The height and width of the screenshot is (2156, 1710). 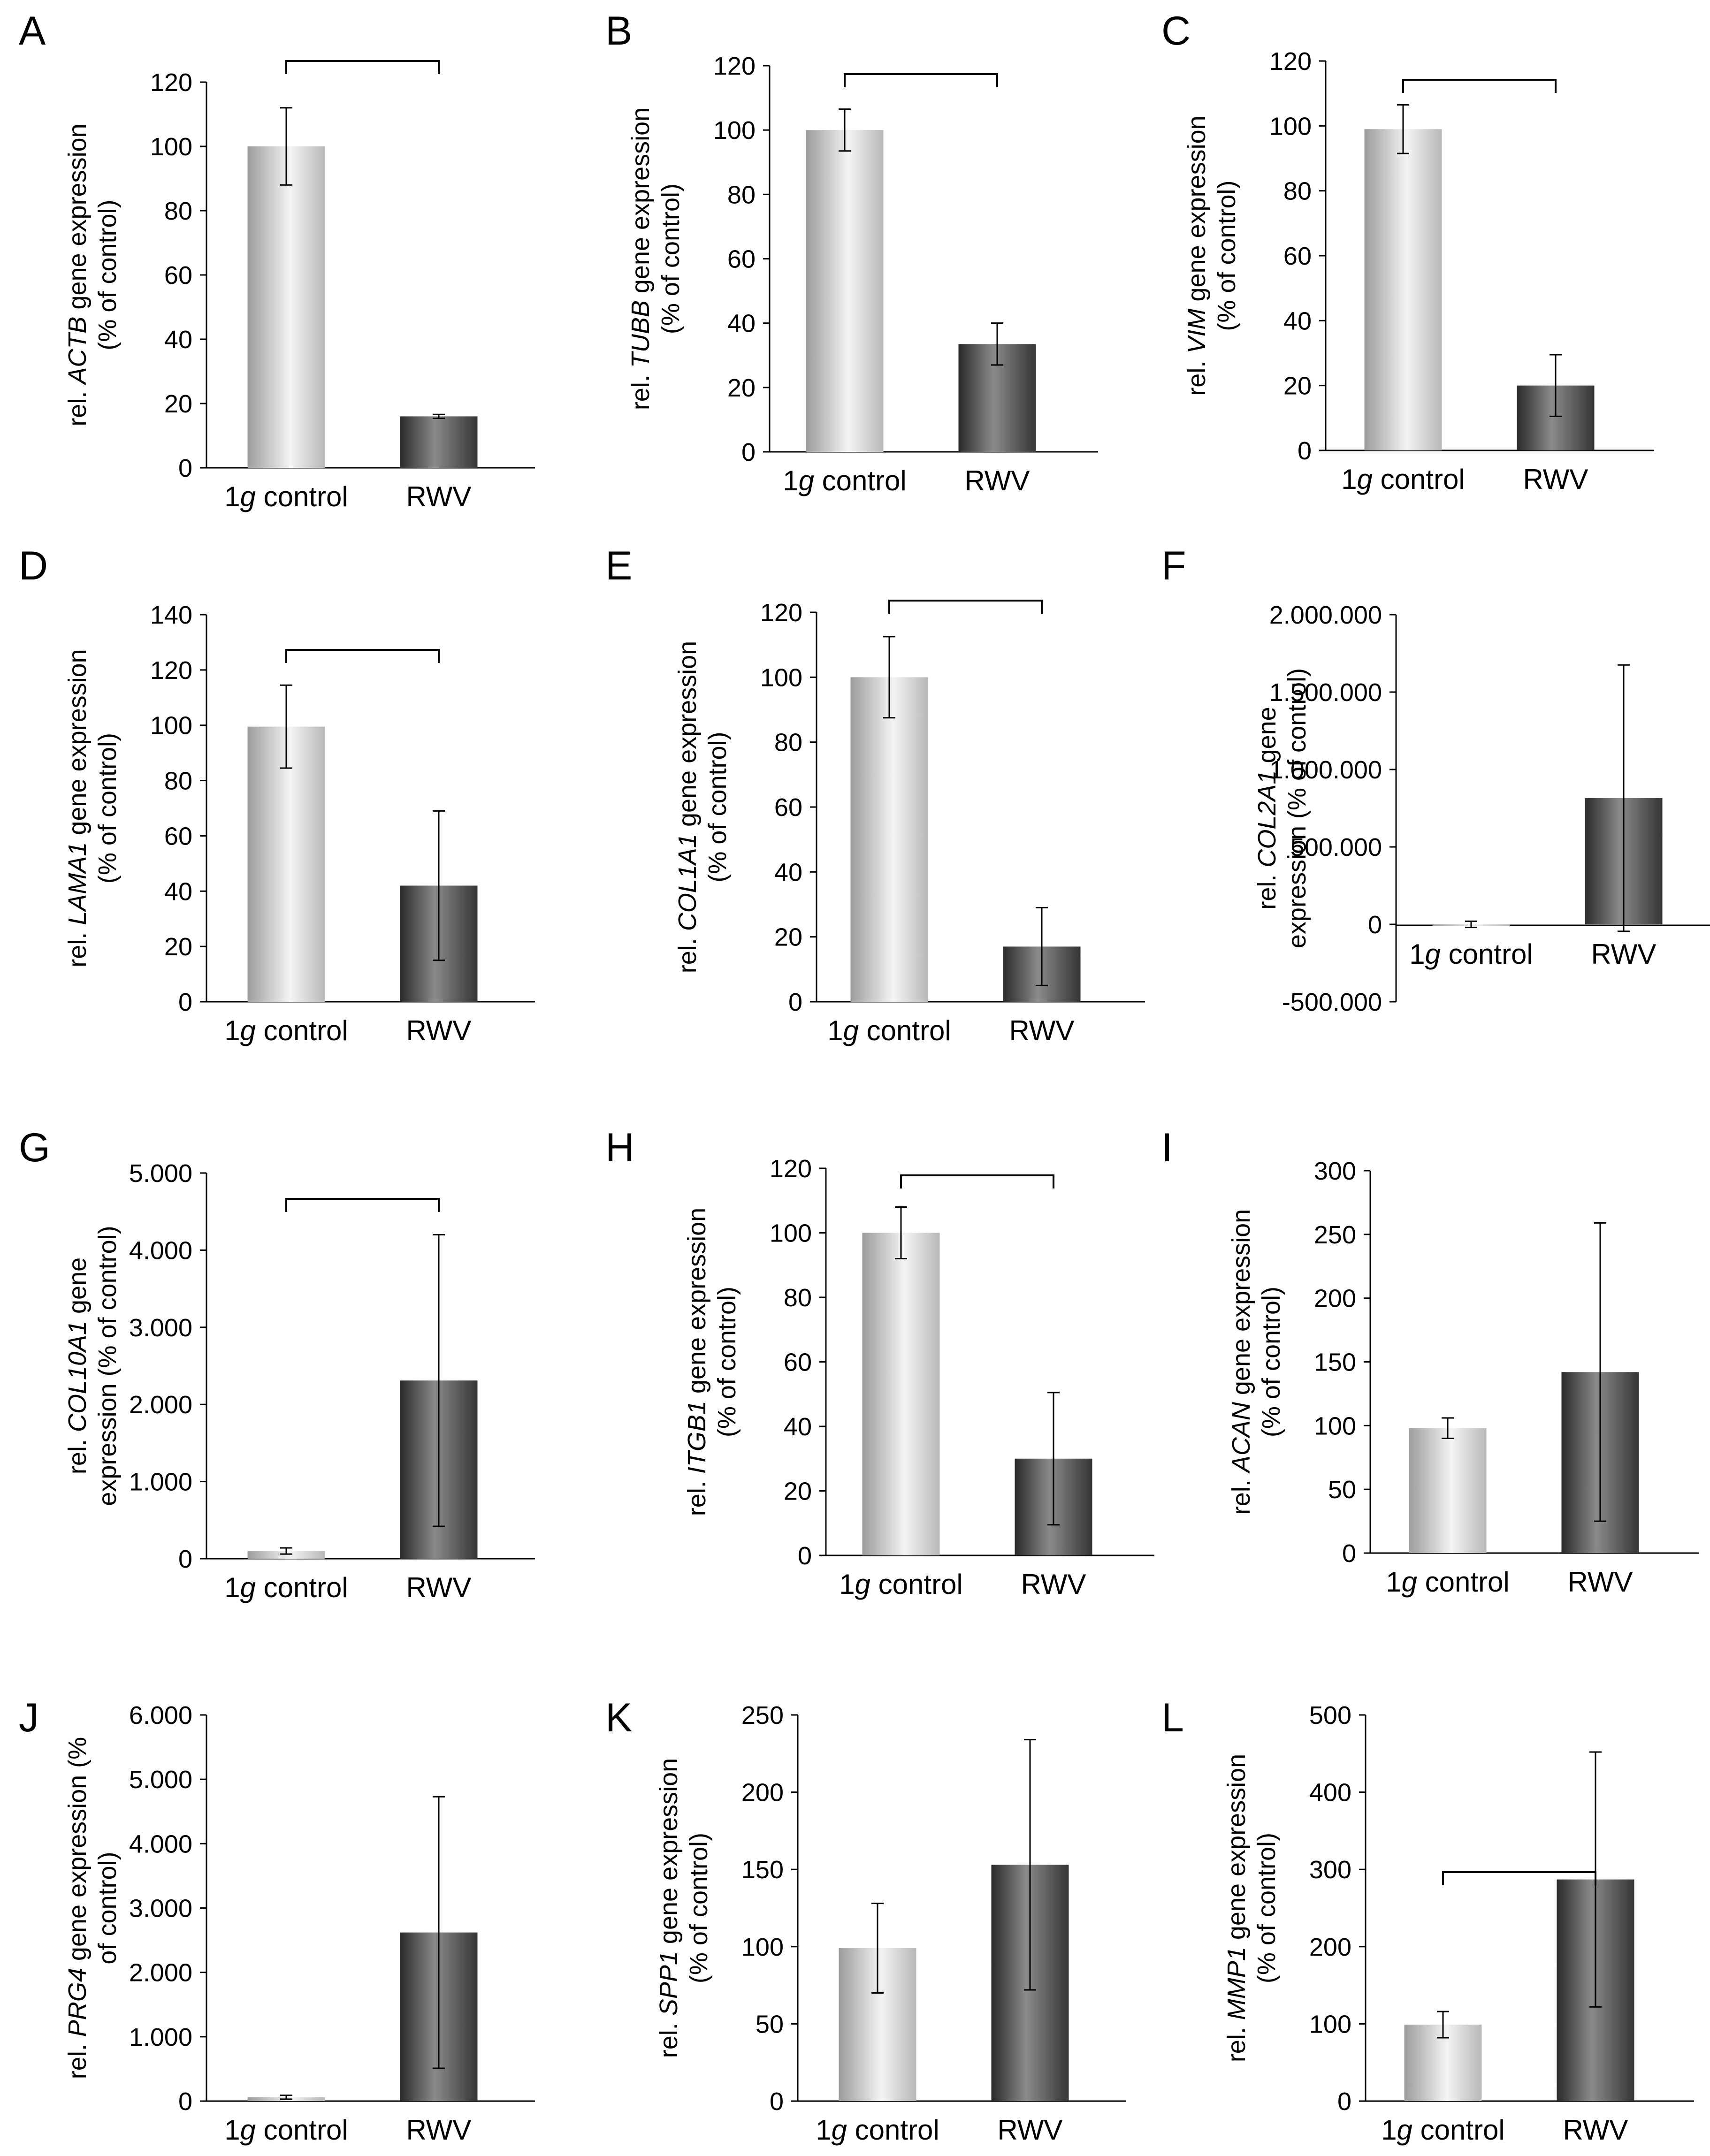 What do you see at coordinates (1325, 693) in the screenshot?
I see `y-tick-label: 1.500.000` at bounding box center [1325, 693].